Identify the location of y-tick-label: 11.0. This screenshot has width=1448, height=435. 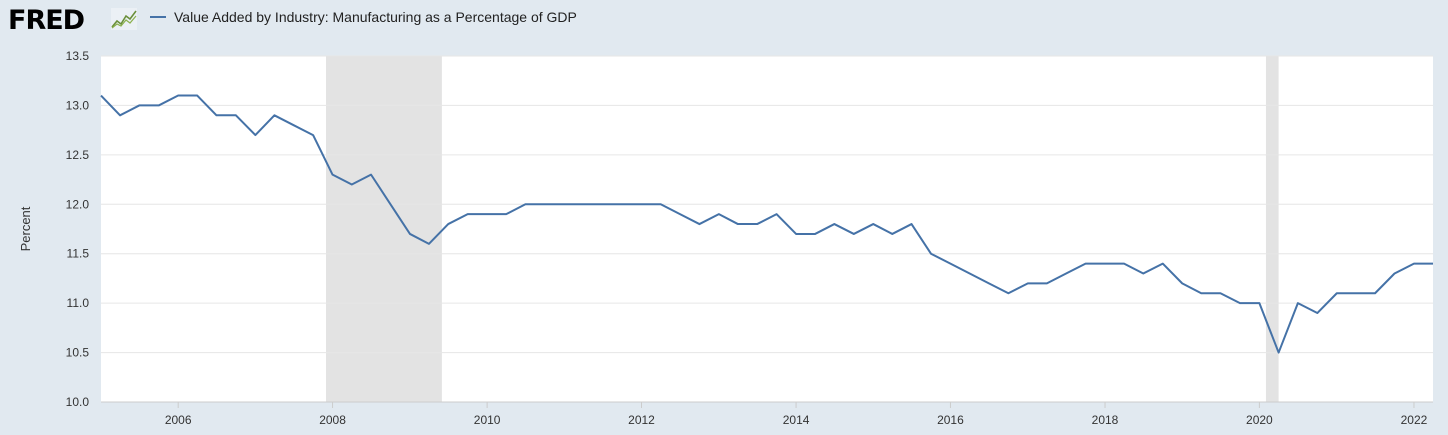
(78, 303).